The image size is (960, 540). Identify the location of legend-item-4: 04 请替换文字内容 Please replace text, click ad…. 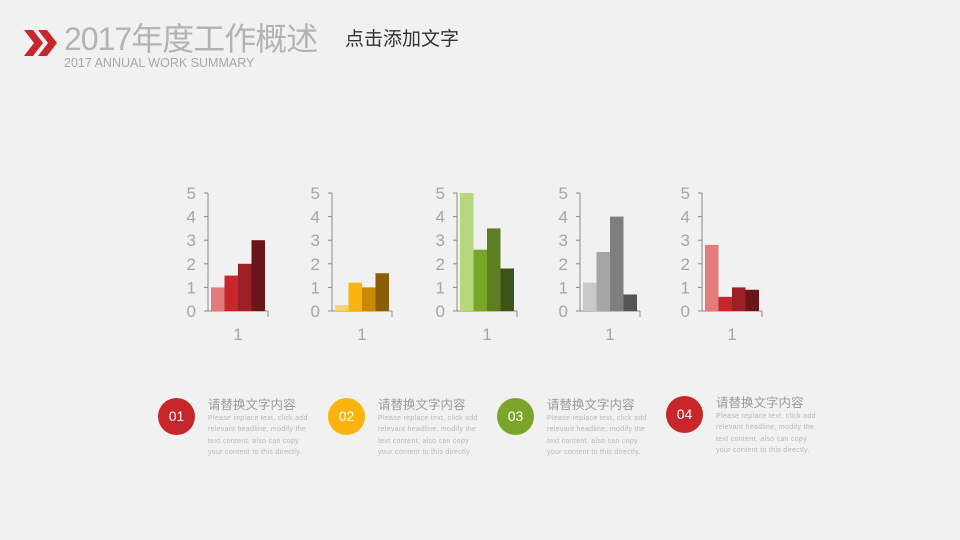
(751, 433).